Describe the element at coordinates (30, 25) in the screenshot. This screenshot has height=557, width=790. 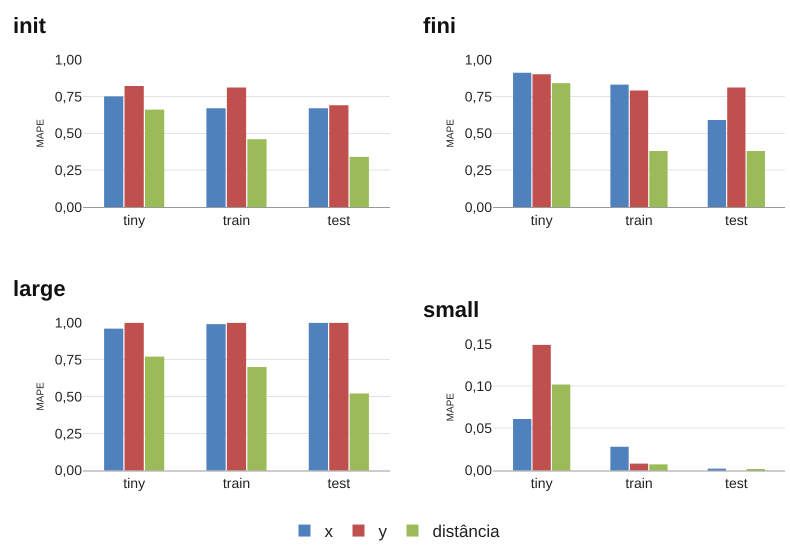
I see `chart-title: init` at that location.